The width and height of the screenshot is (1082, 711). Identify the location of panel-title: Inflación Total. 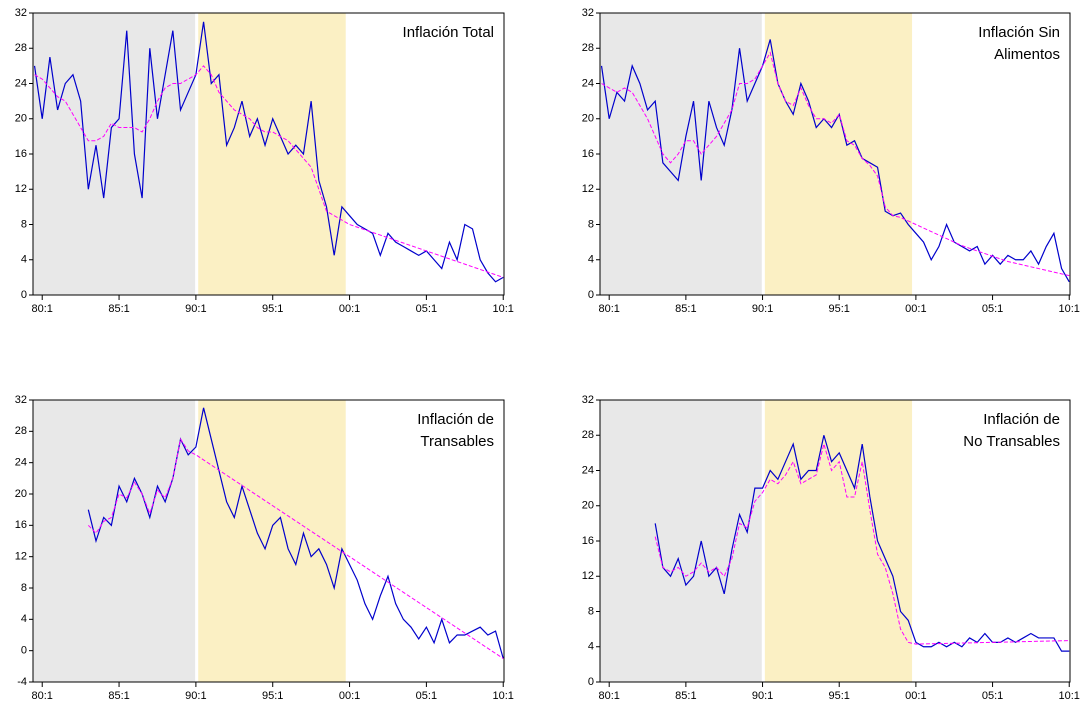
(448, 32).